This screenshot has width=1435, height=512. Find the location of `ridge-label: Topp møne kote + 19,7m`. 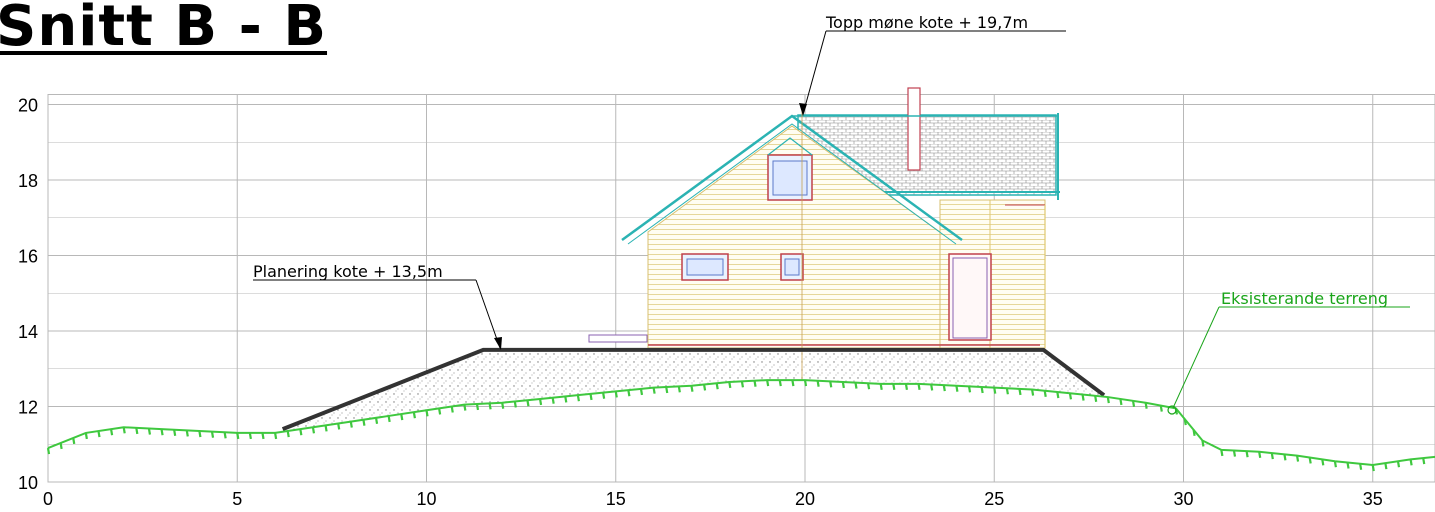

ridge-label: Topp møne kote + 19,7m is located at coordinates (926, 22).